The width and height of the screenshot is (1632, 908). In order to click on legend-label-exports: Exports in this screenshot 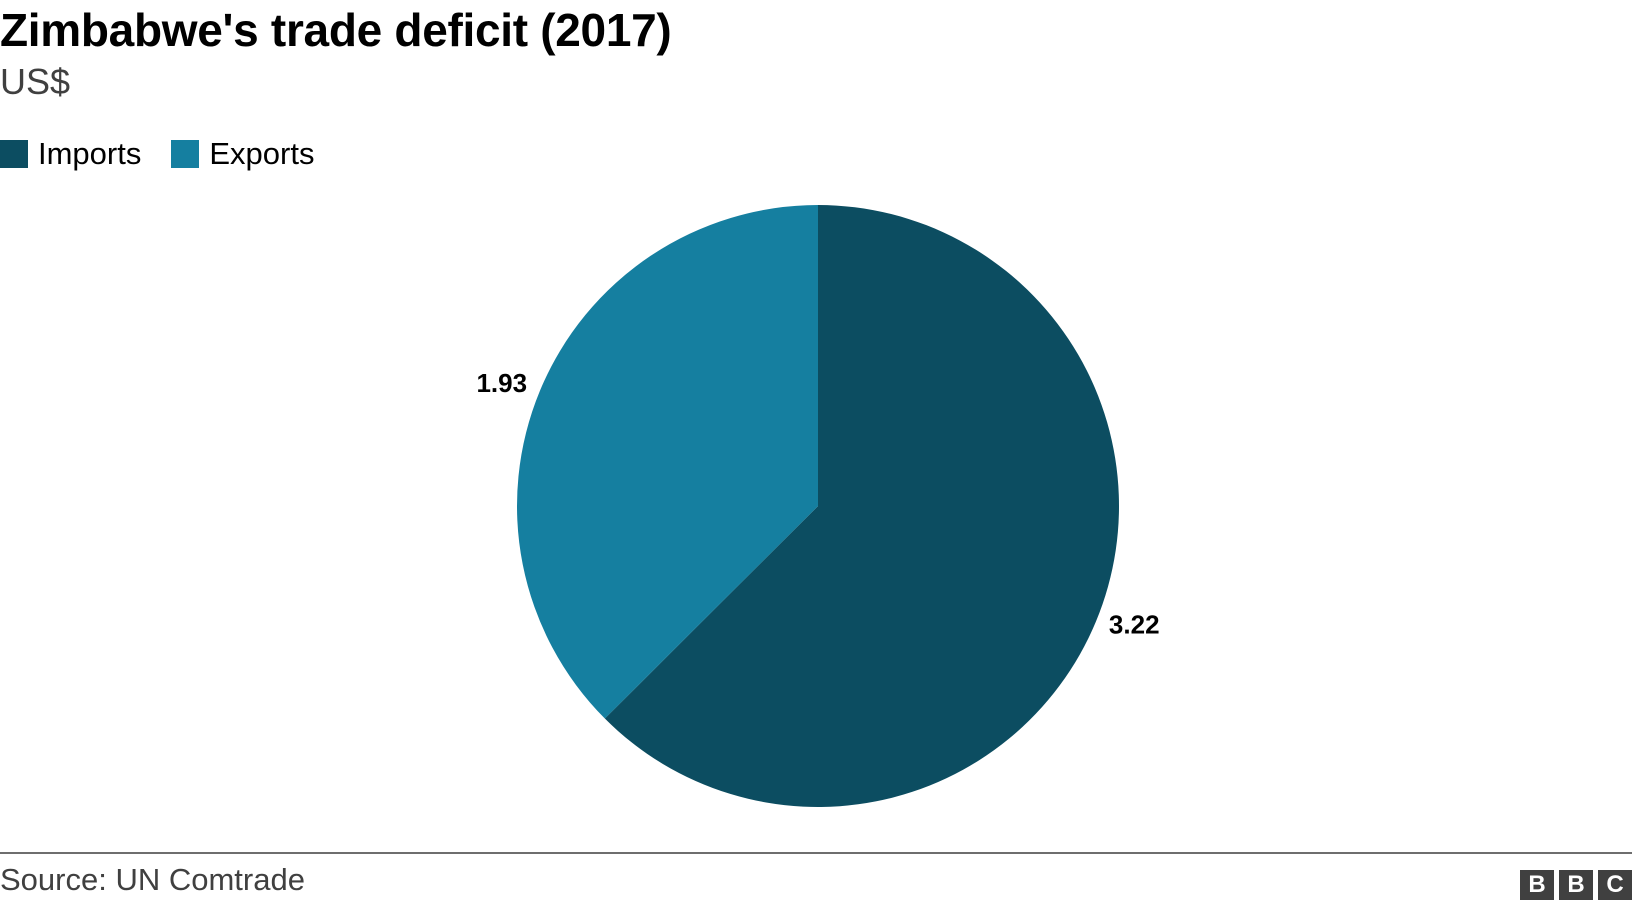, I will do `click(262, 153)`.